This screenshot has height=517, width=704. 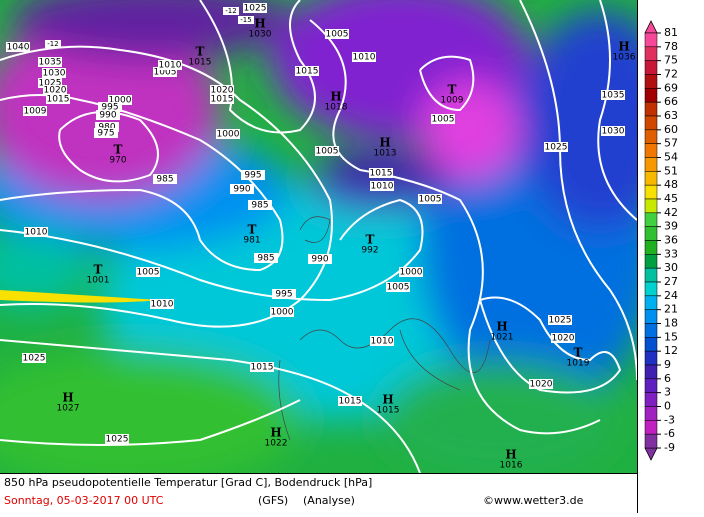 What do you see at coordinates (671, 115) in the screenshot?
I see `colorbar-tick-label: 63` at bounding box center [671, 115].